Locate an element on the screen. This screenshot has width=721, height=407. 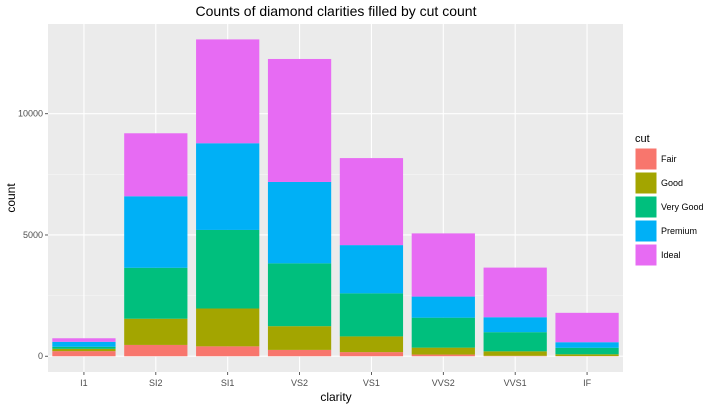
y-tick-label: 5000 is located at coordinates (33, 235).